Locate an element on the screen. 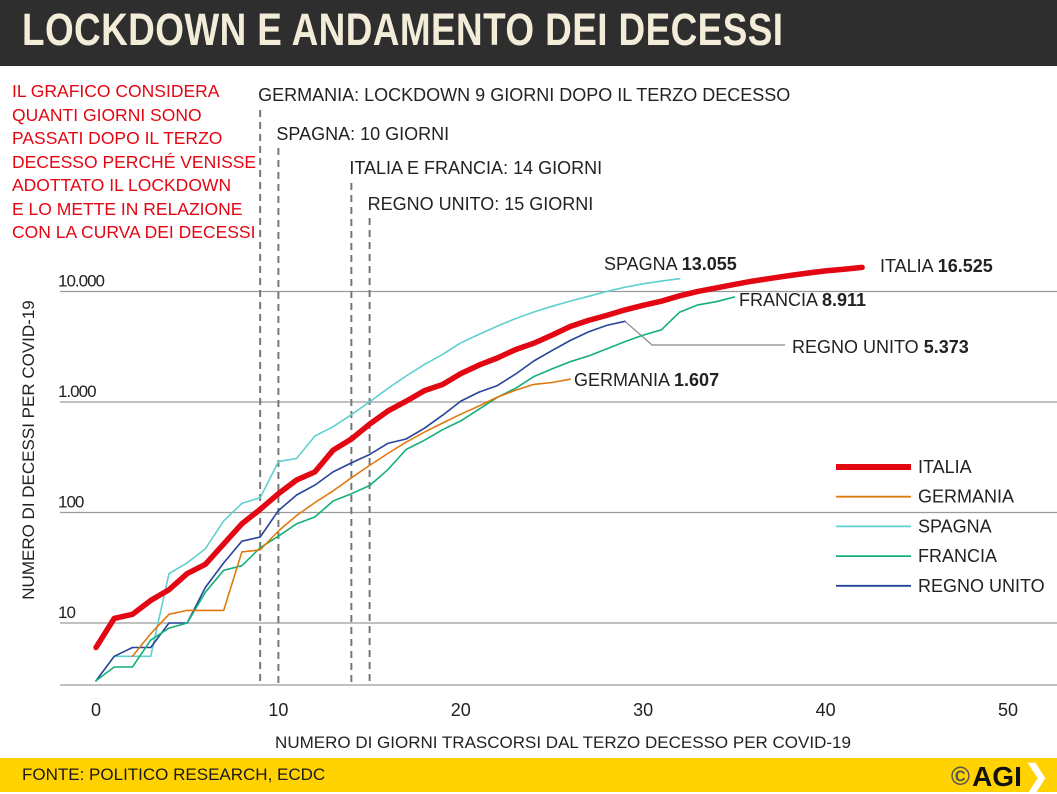 The width and height of the screenshot is (1057, 794). end-label-spagna: SPAGNA 13.055 is located at coordinates (670, 264).